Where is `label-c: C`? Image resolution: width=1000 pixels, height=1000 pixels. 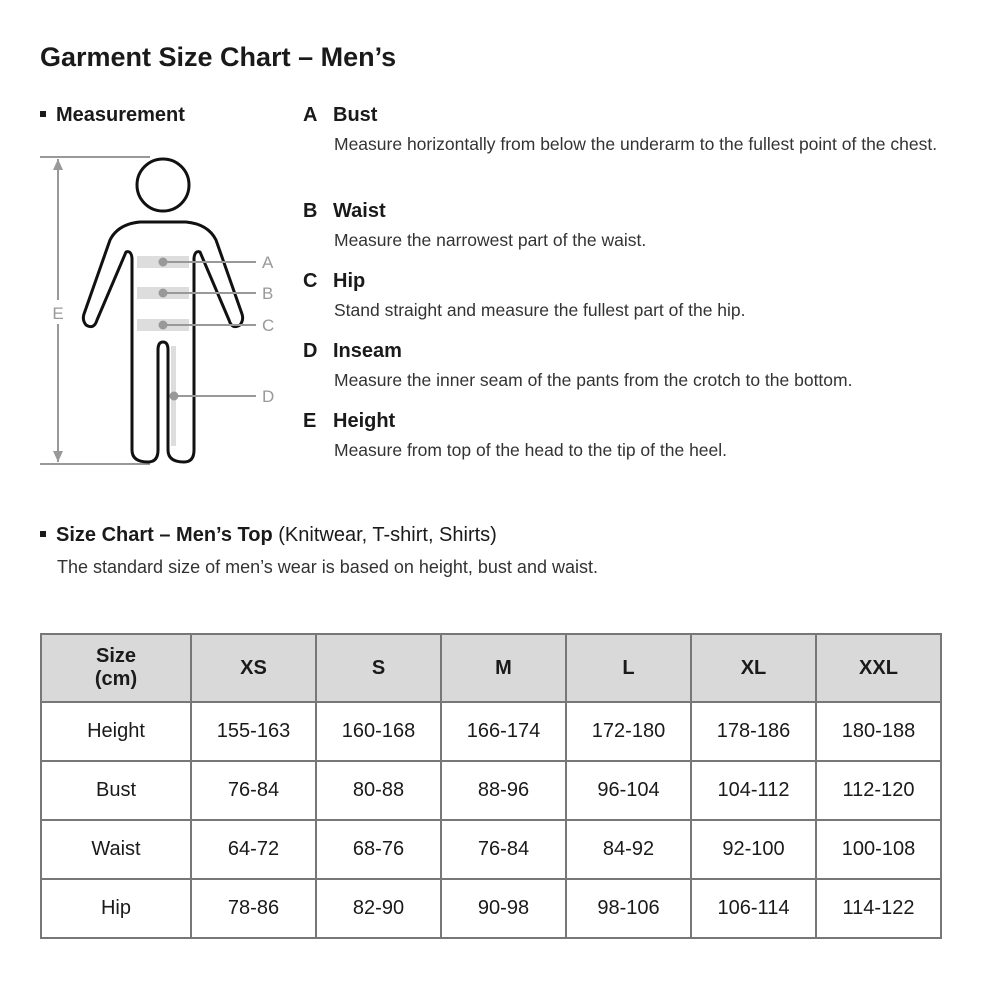
label-c: C is located at coordinates (268, 325).